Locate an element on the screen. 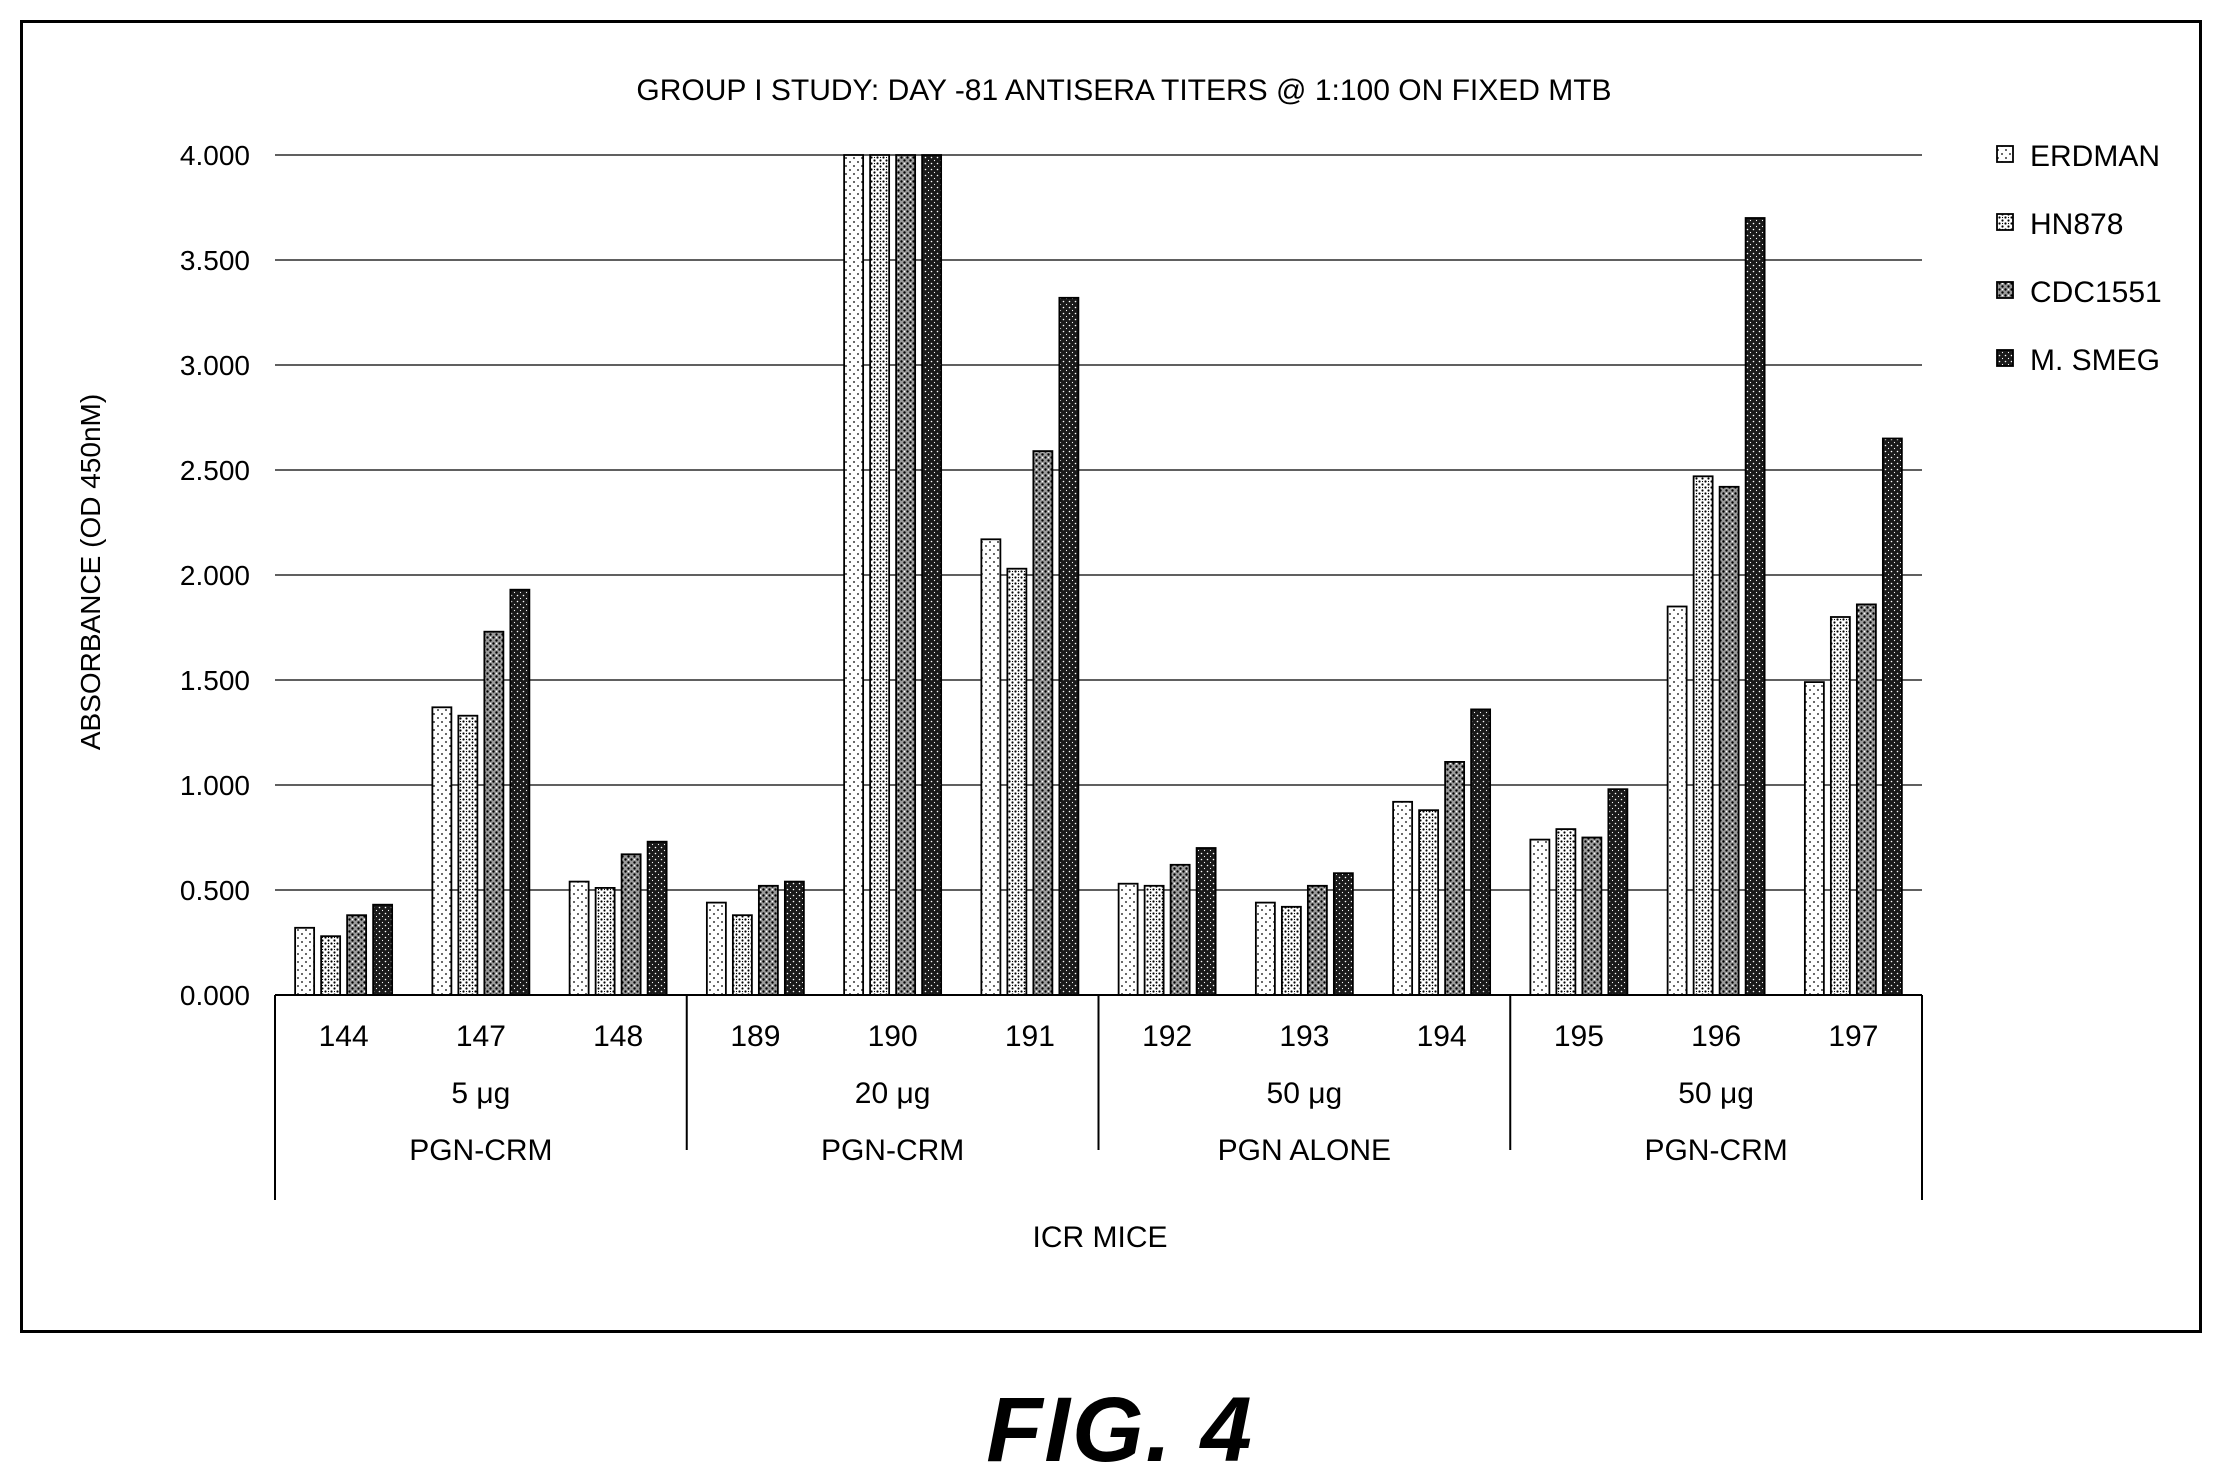 The width and height of the screenshot is (2240, 1483). y-tick-label: 0.000 is located at coordinates (215, 995).